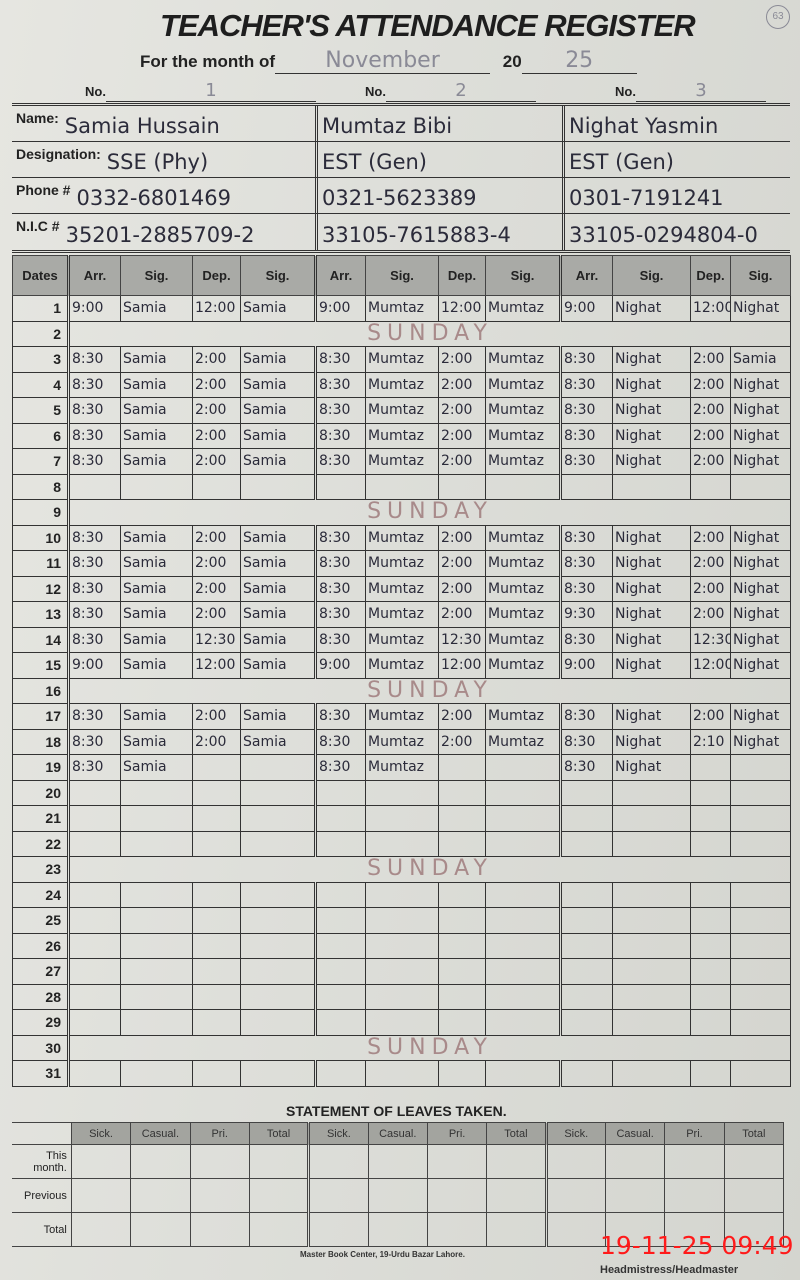 The height and width of the screenshot is (1280, 800). Describe the element at coordinates (41, 512) in the screenshot. I see `date-cell: 9` at that location.